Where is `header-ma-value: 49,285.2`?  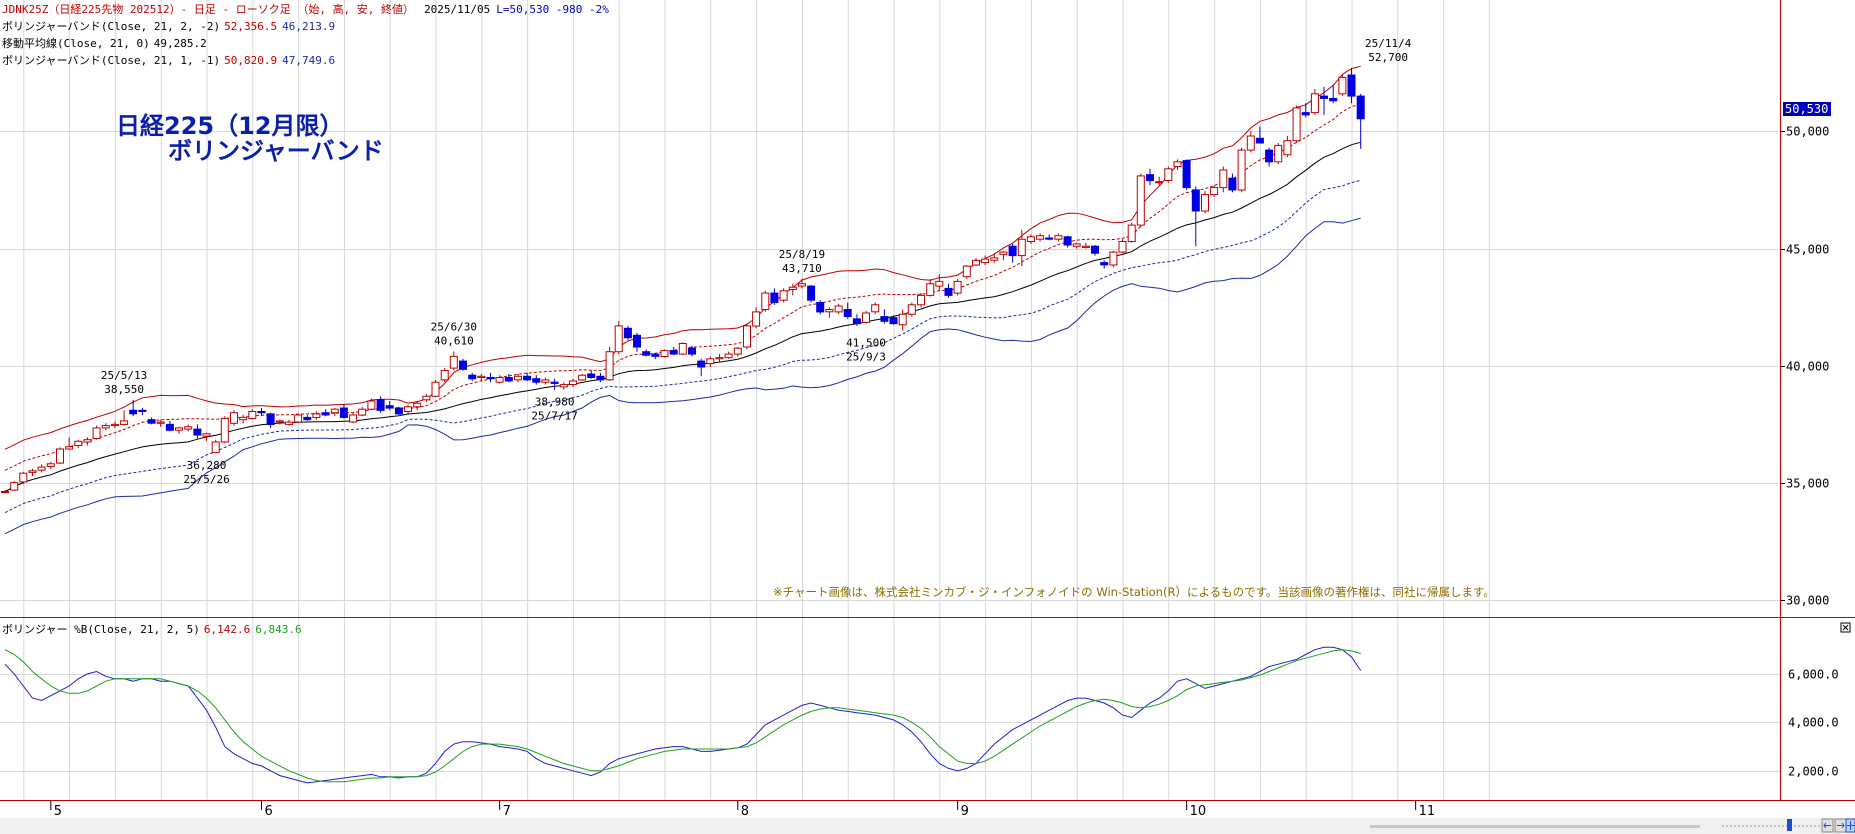
header-ma-value: 49,285.2 is located at coordinates (180, 43).